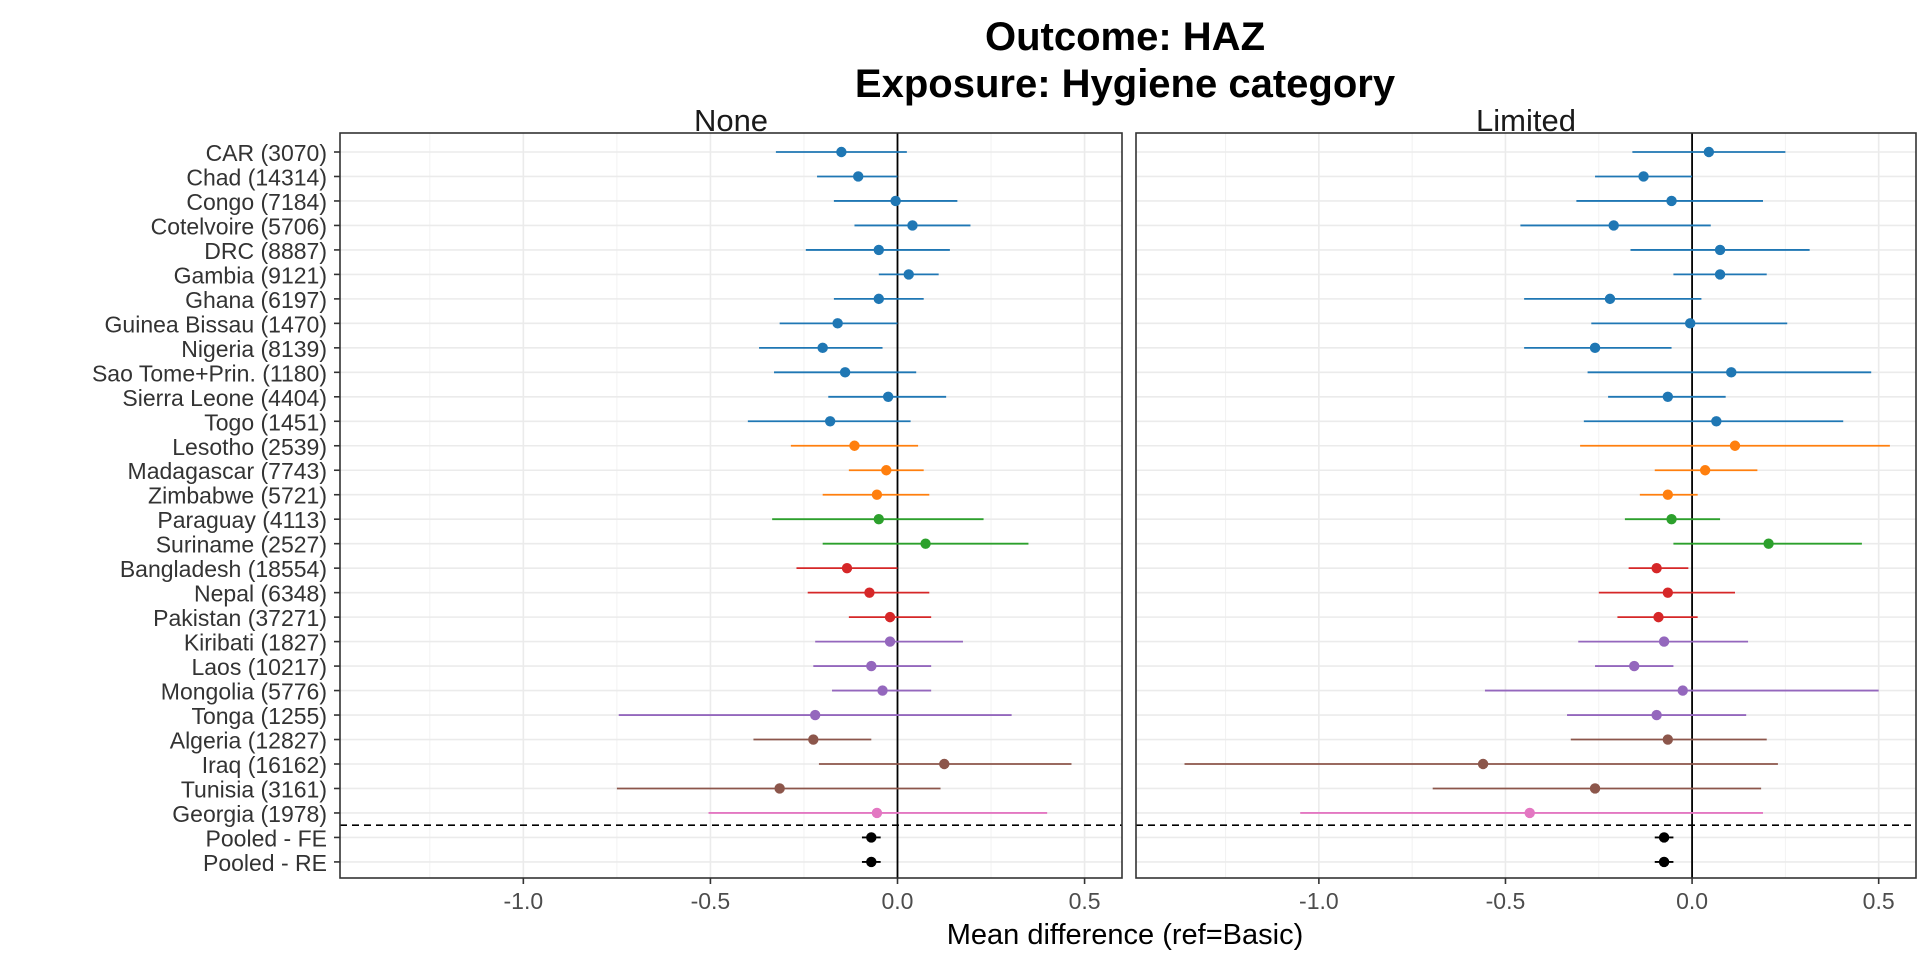 The width and height of the screenshot is (1920, 965). Describe the element at coordinates (242, 520) in the screenshot. I see `y-tick-label: Paraguay (4113)` at that location.